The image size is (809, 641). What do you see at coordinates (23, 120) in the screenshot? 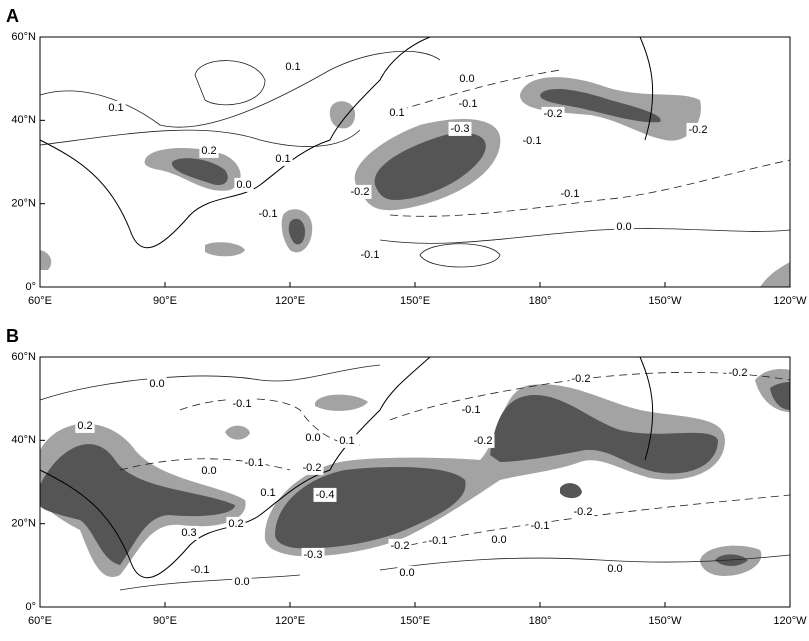
I see `y-tick-label: 40°N` at bounding box center [23, 120].